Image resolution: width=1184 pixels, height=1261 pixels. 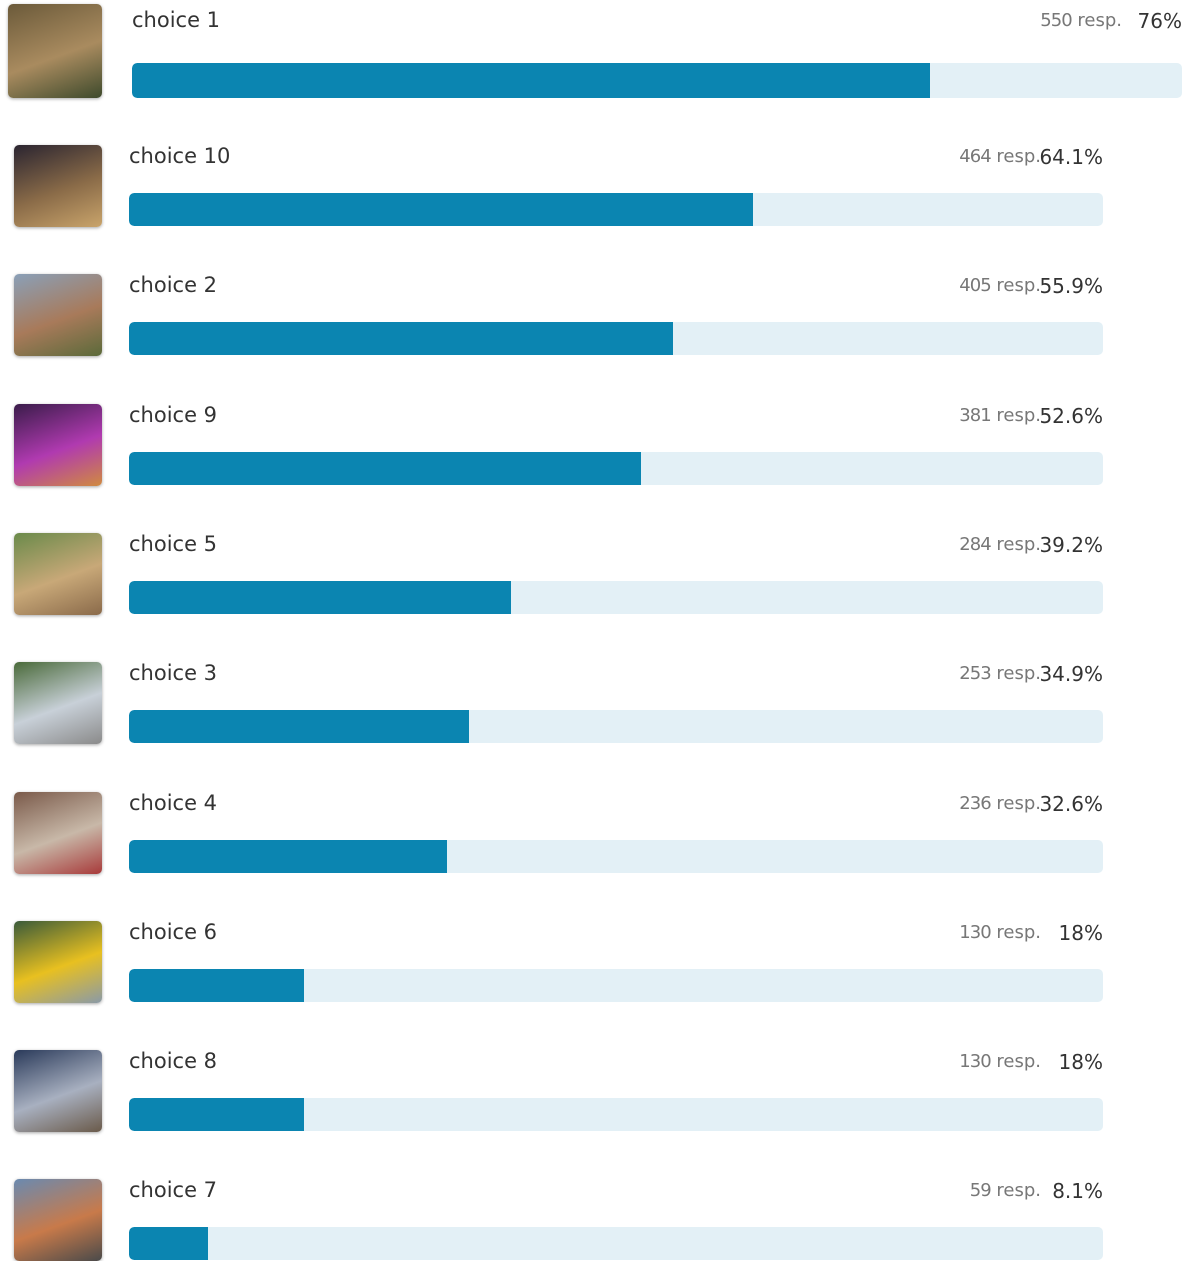 I want to click on text: 405, so click(x=975, y=286).